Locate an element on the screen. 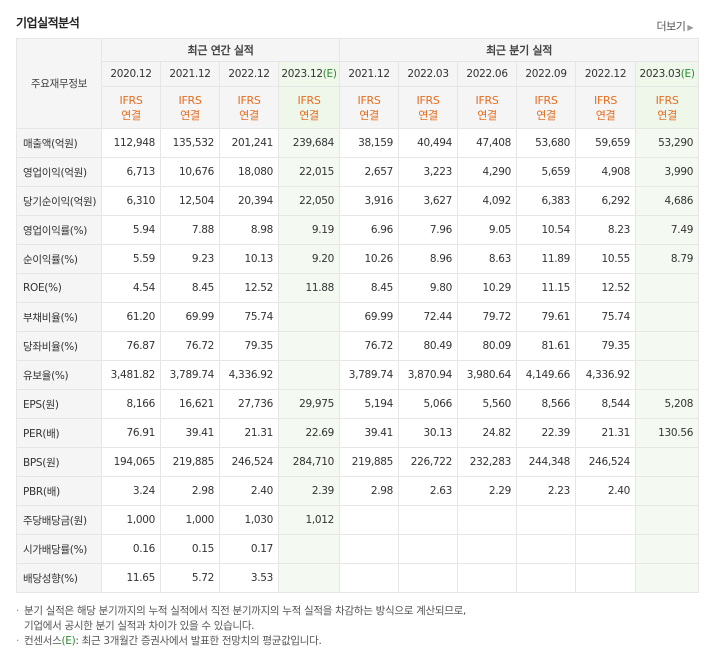  table-cell: 75.74 is located at coordinates (249, 317).